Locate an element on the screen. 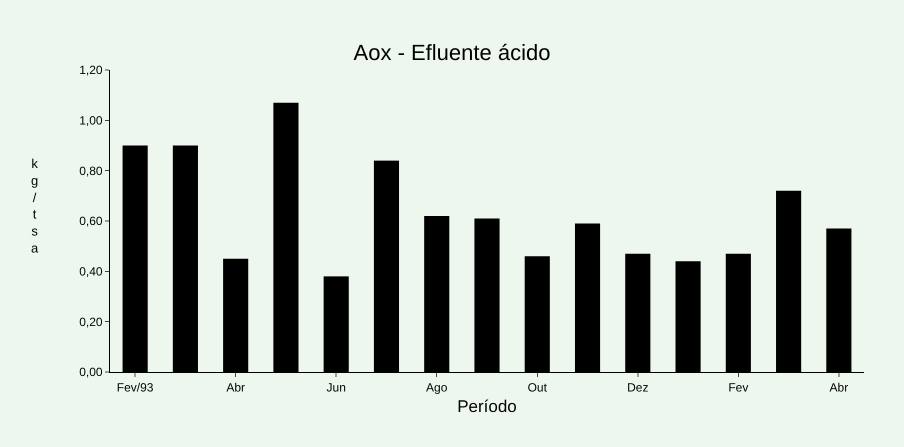 This screenshot has width=904, height=447. y-tick-label: 0,20 is located at coordinates (91, 321).